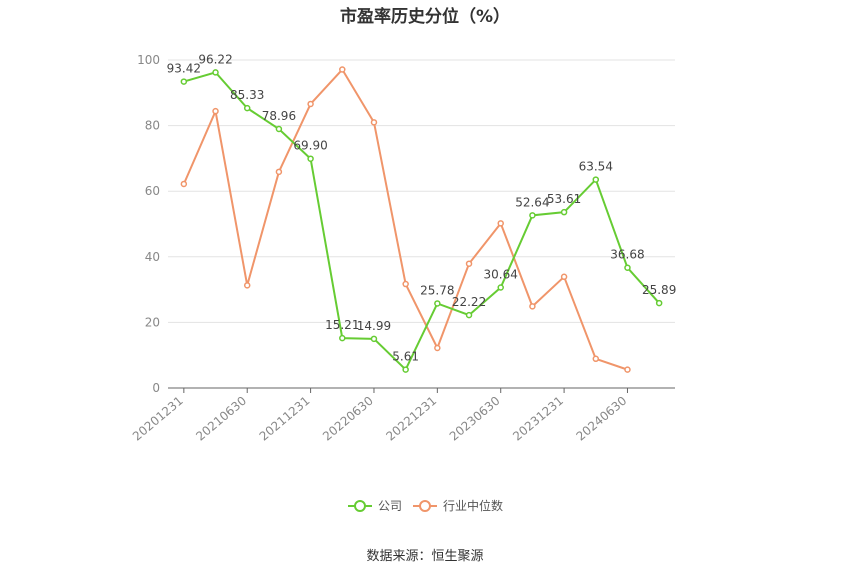  Describe the element at coordinates (221, 419) in the screenshot. I see `x-tick-label: 20210630` at that location.